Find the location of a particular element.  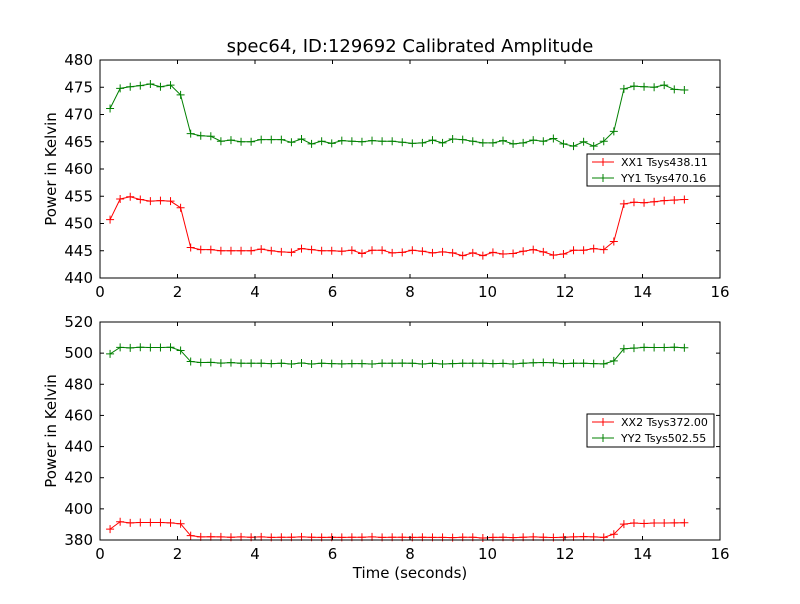

y-tick-label: 520 is located at coordinates (78, 322).